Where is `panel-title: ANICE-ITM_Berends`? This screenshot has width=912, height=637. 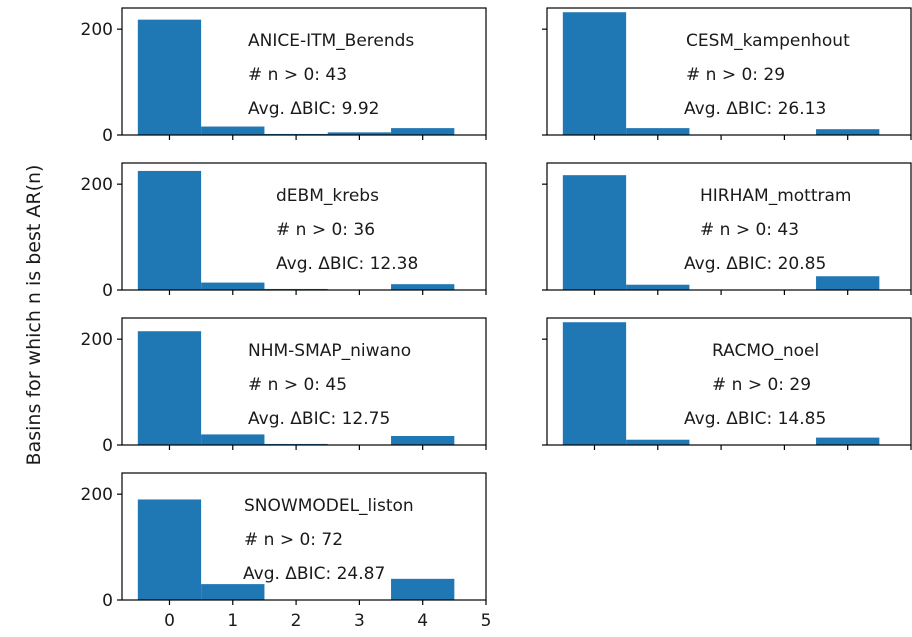 panel-title: ANICE-ITM_Berends is located at coordinates (331, 41).